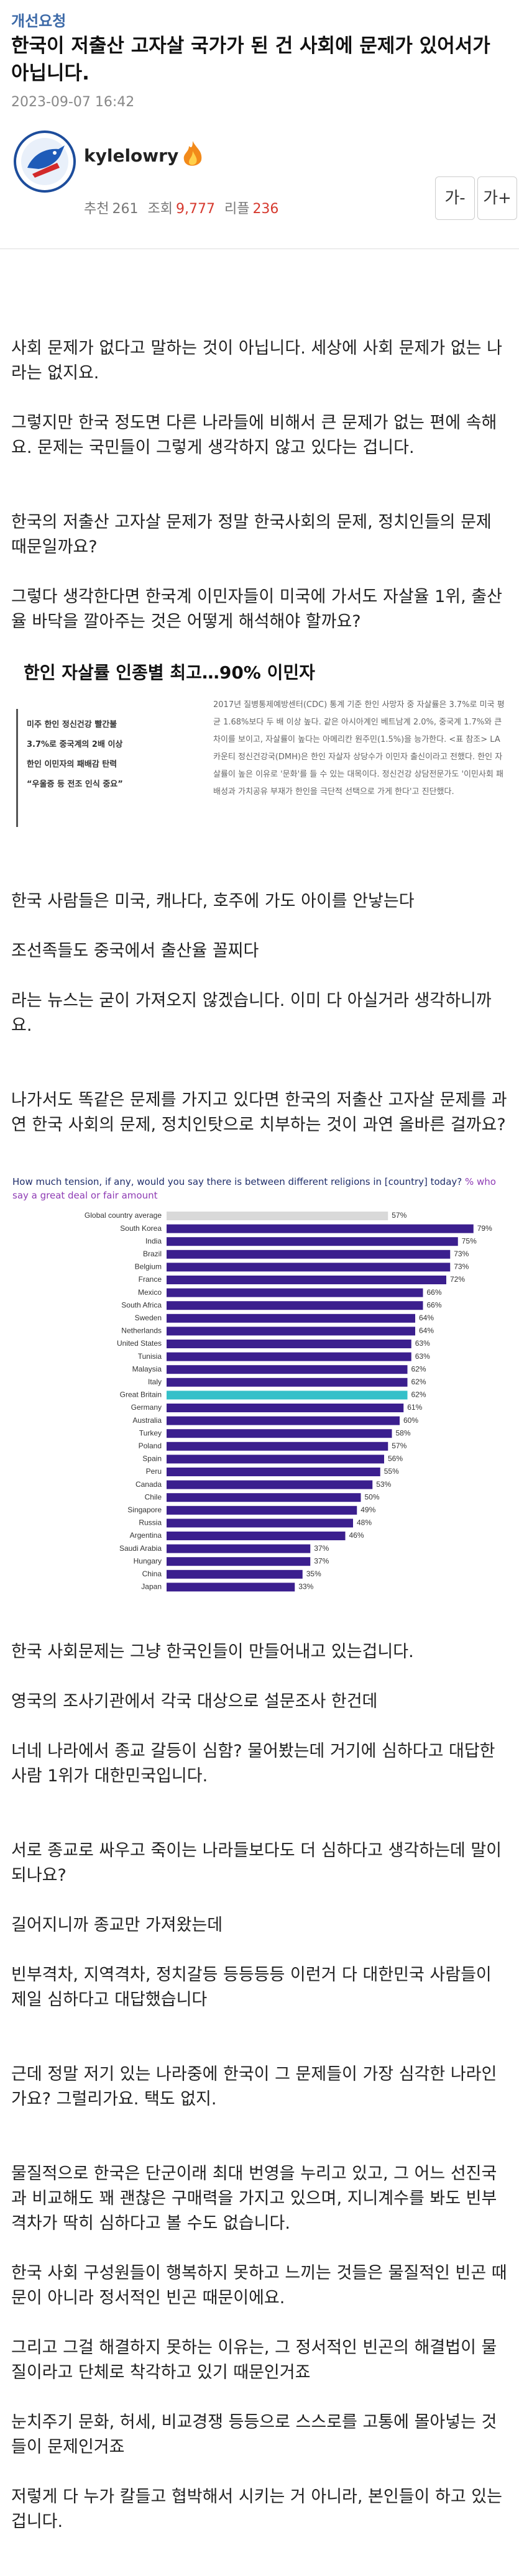 The height and width of the screenshot is (2576, 519). Describe the element at coordinates (131, 155) in the screenshot. I see `author-name: kylelowry` at that location.